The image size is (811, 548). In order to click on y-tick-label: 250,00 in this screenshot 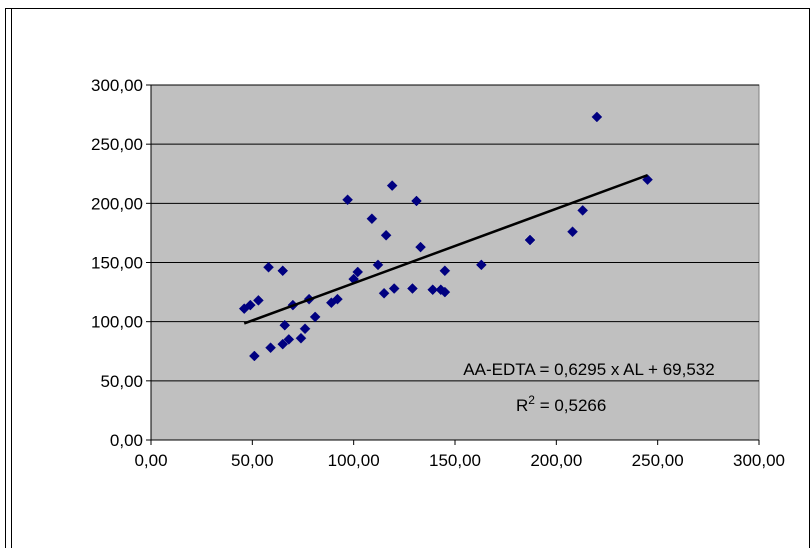, I will do `click(117, 144)`.